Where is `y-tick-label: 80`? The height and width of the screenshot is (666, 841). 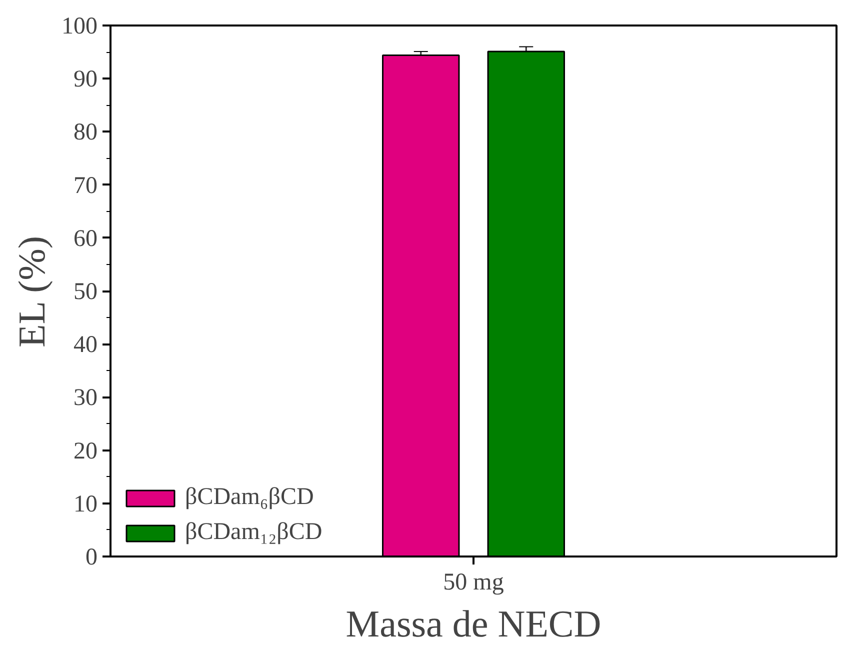 y-tick-label: 80 is located at coordinates (86, 133).